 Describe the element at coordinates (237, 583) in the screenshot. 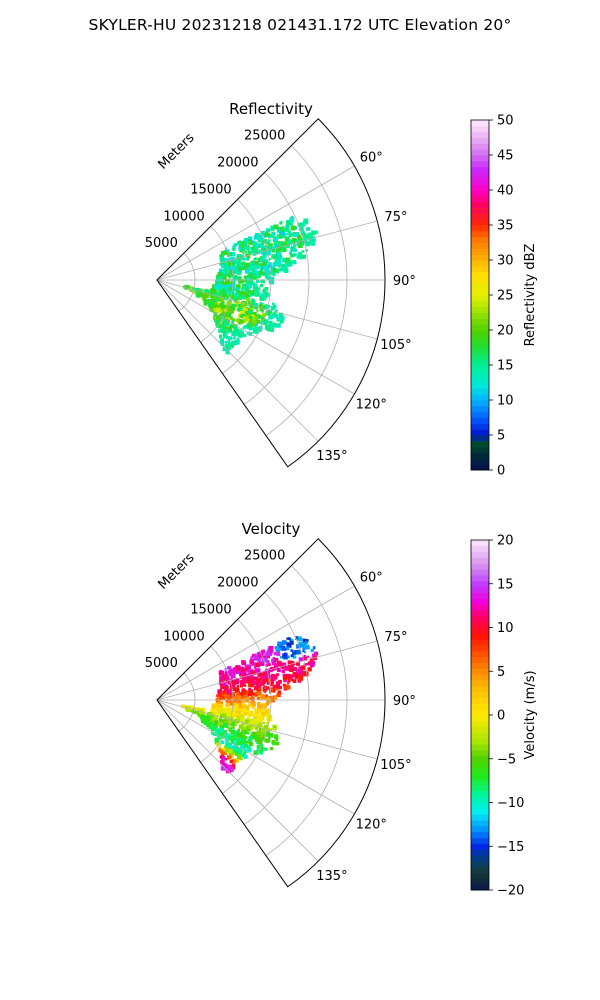

I see `radial-tick-label: 20000` at that location.